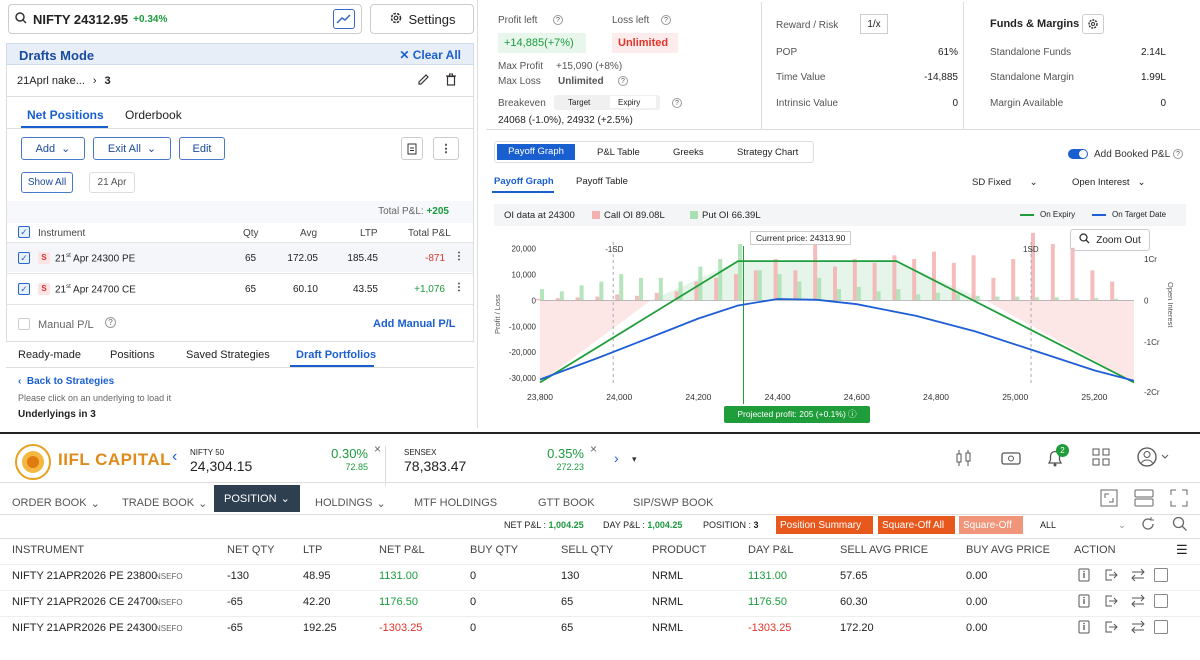  I want to click on fullscreen-icon, so click(1179, 500).